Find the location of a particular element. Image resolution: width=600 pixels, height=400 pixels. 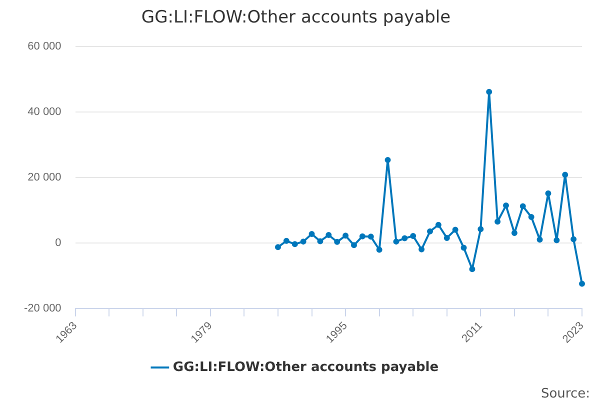

y-tick-label: -20 000 is located at coordinates (43, 308).